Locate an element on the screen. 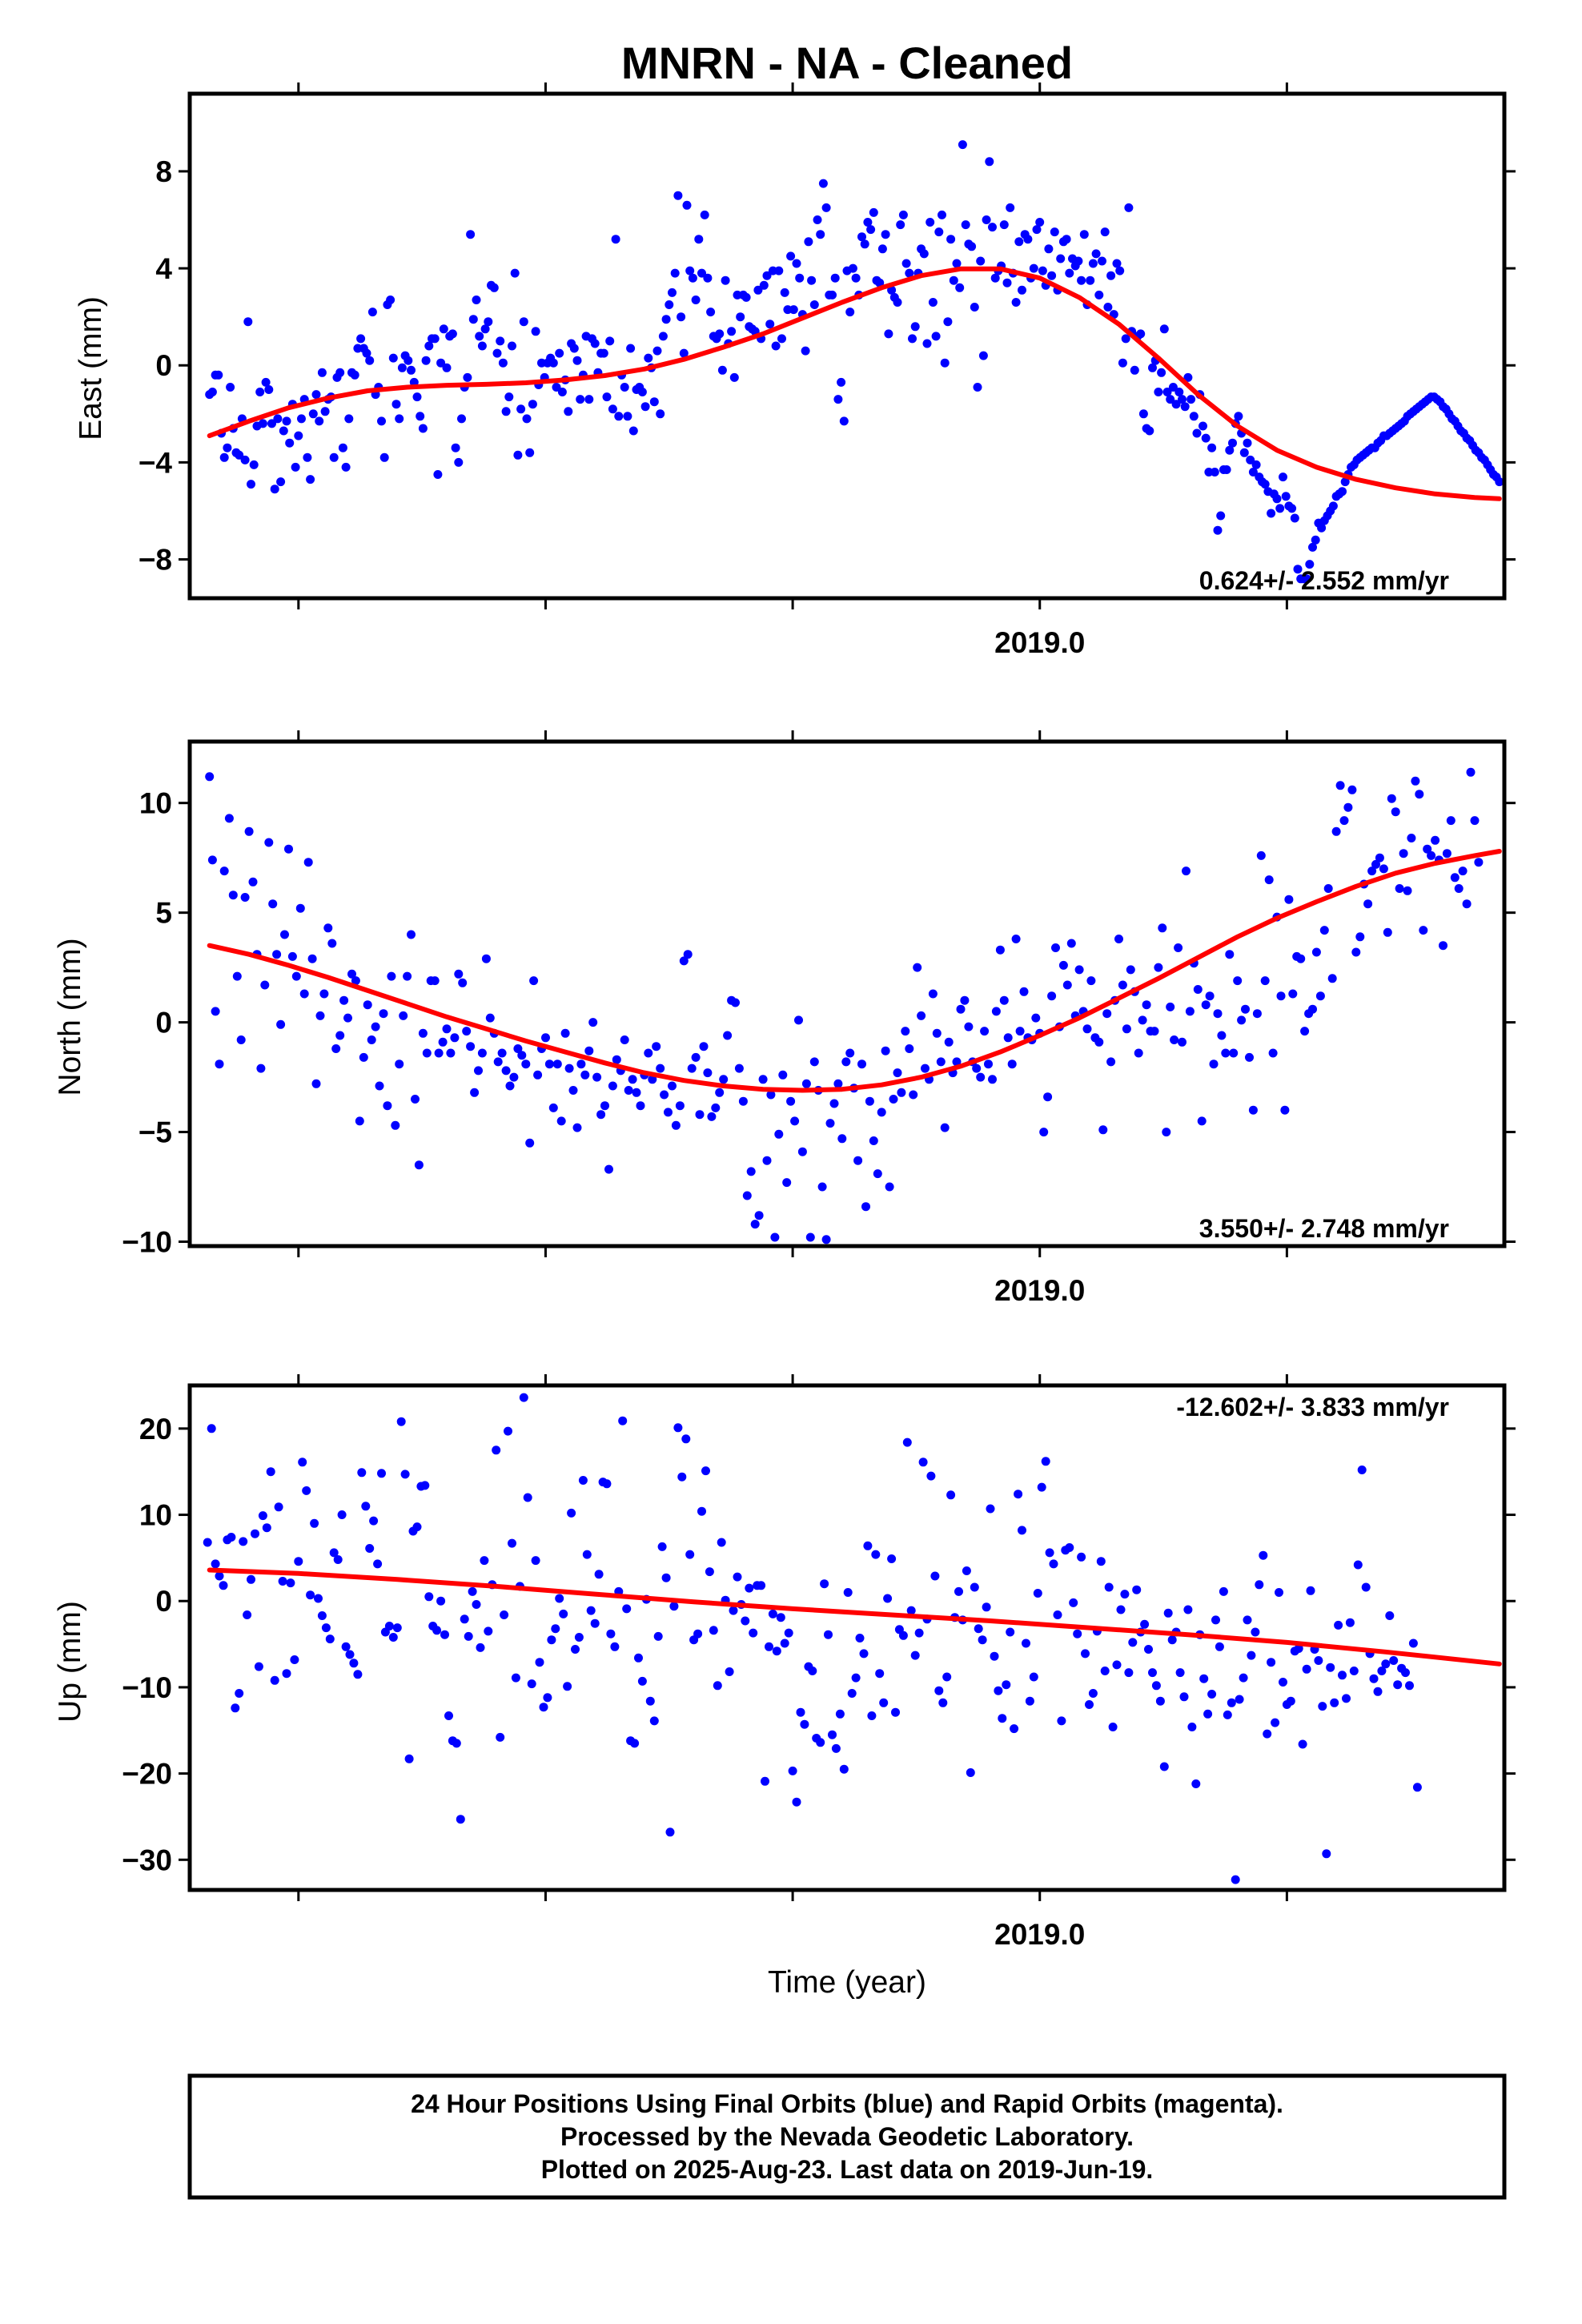  up-fit-line is located at coordinates (854, 1617).